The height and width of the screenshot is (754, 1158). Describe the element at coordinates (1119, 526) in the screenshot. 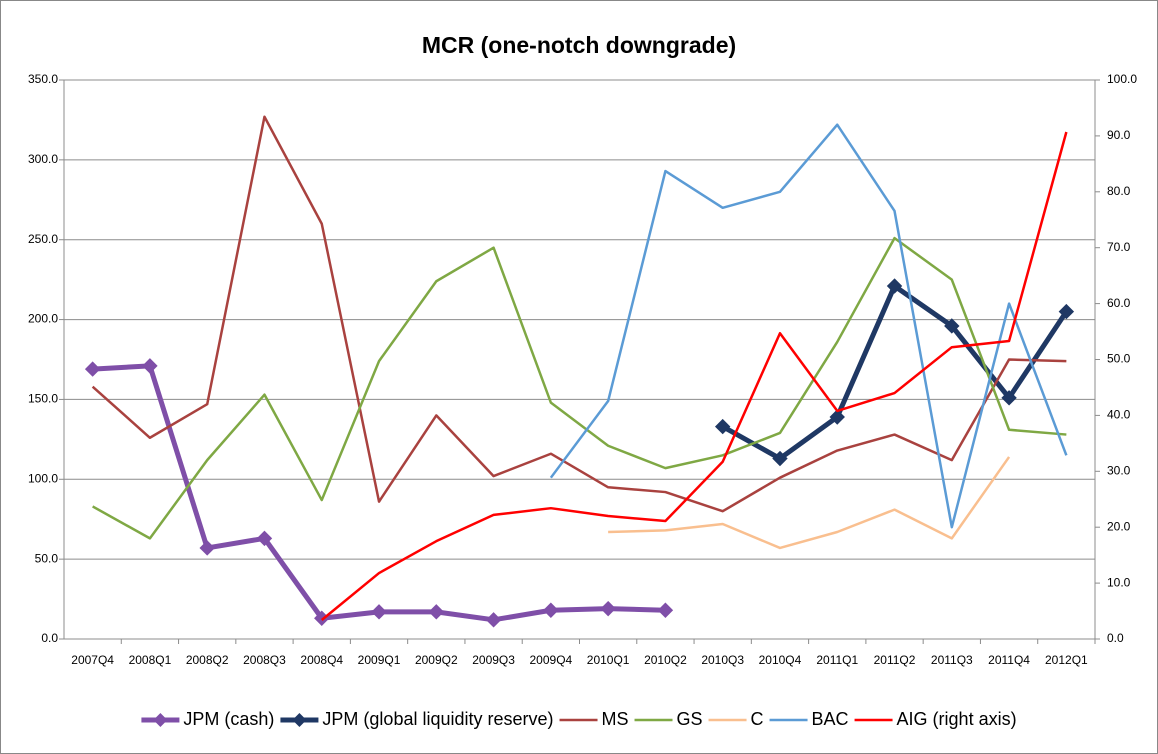

I see `y2-tick-label: 20.0` at that location.